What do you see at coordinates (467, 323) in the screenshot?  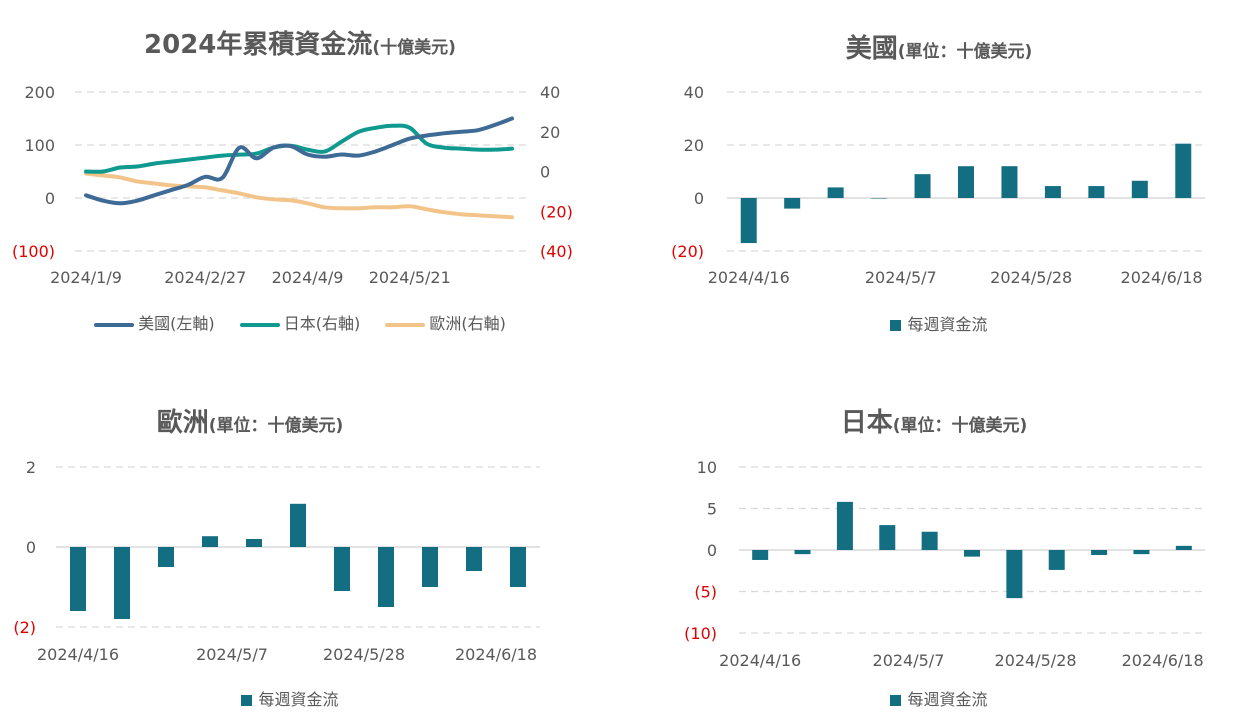 I see `legend-label-europe: 歐洲(右軸)` at bounding box center [467, 323].